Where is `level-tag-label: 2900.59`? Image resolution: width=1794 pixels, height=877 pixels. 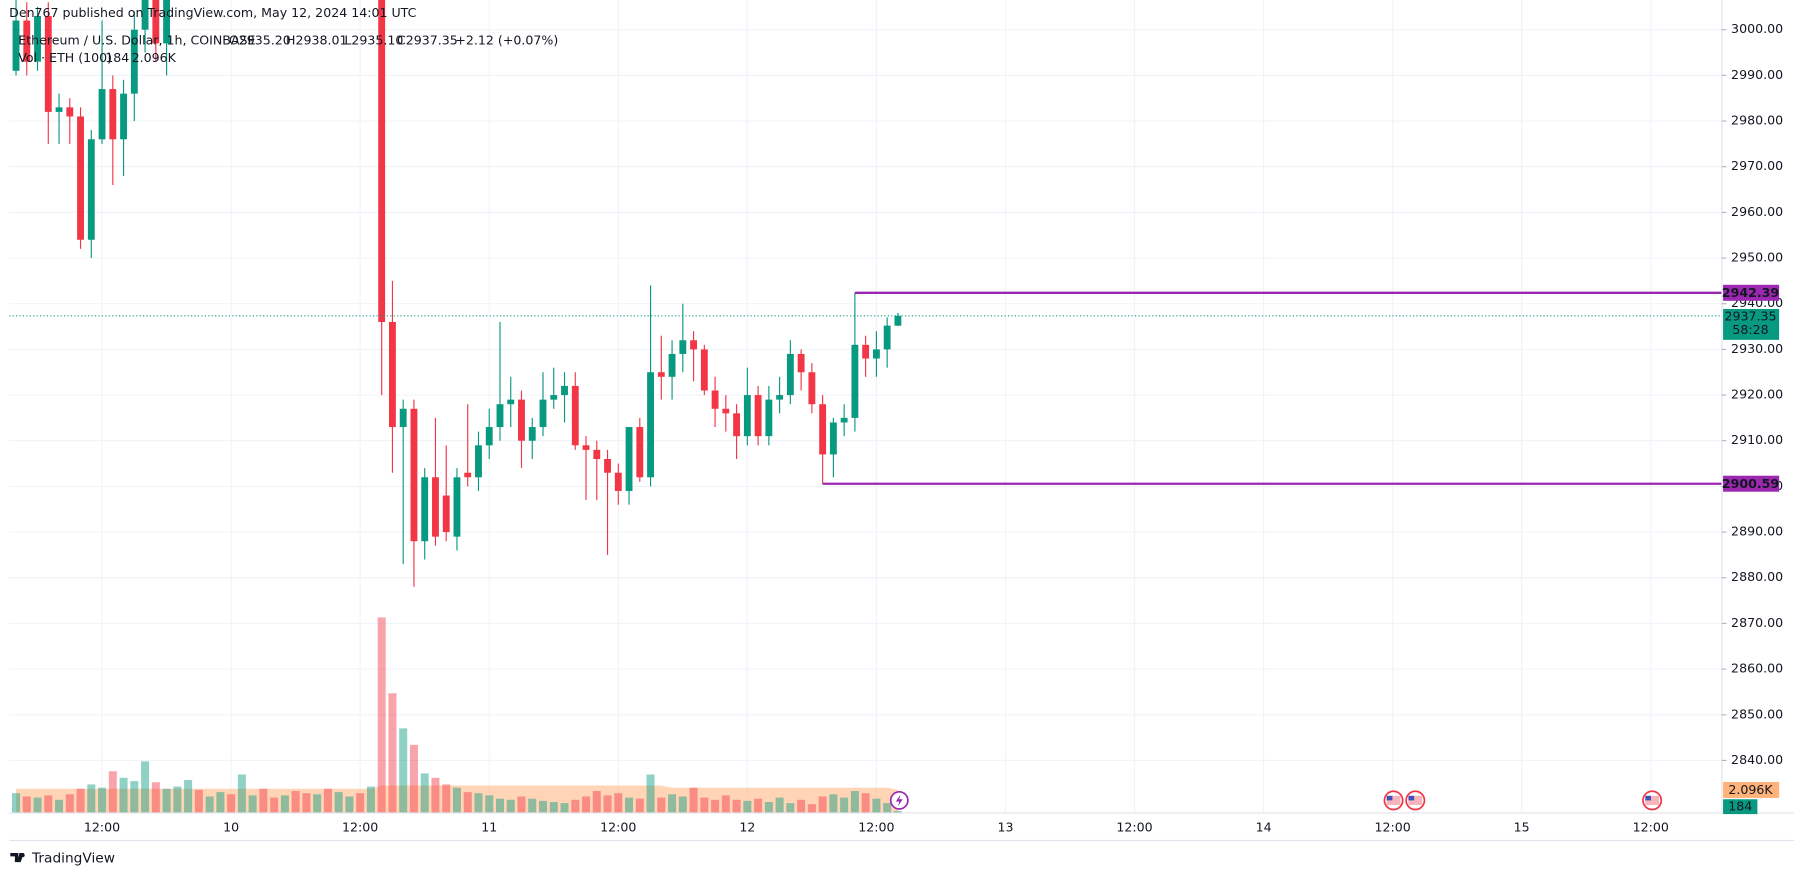
level-tag-label: 2900.59 is located at coordinates (1750, 483).